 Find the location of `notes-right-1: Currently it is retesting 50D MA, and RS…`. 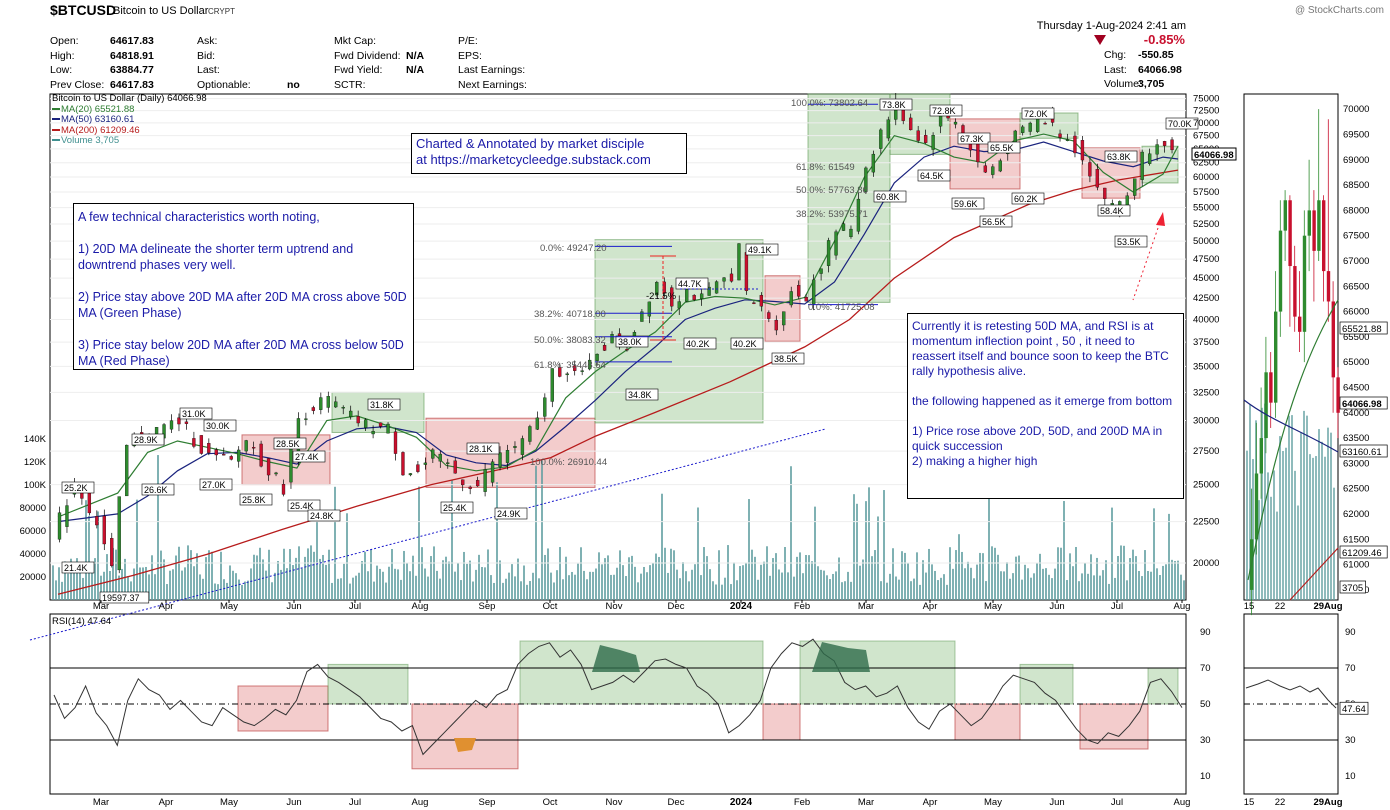

notes-right-1: Currently it is retesting 50D MA, and RS… is located at coordinates (1040, 348).